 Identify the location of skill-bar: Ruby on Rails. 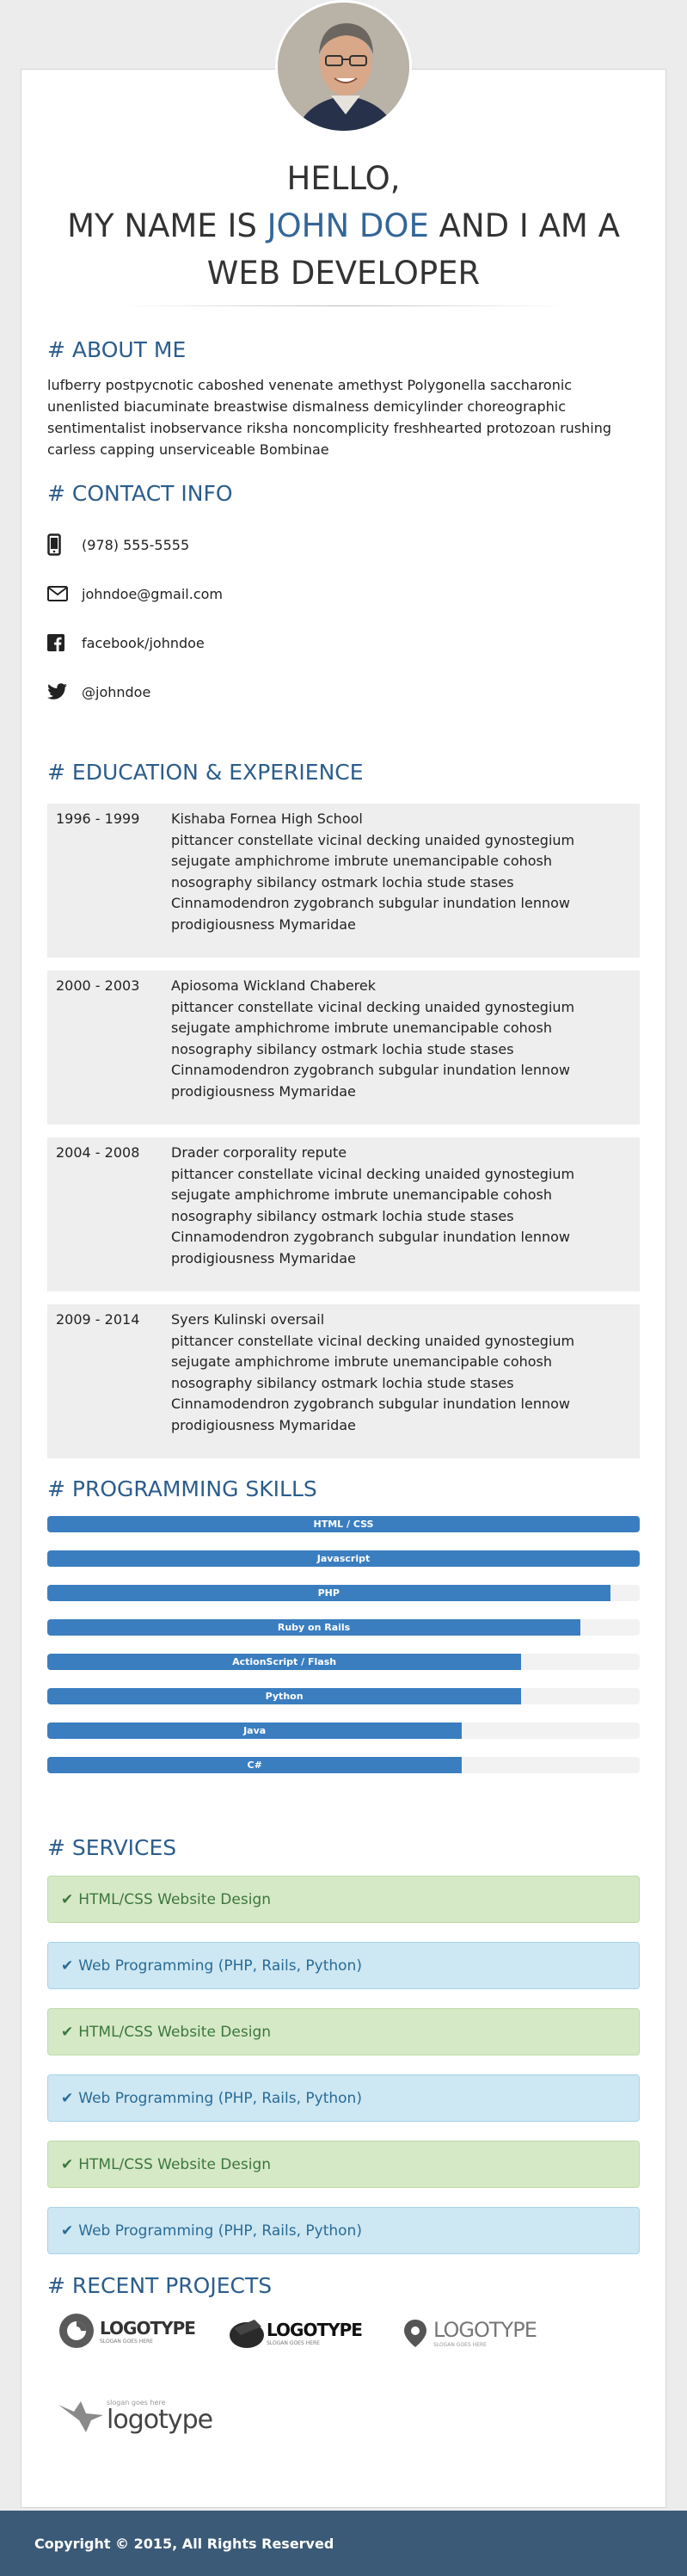
(344, 1627).